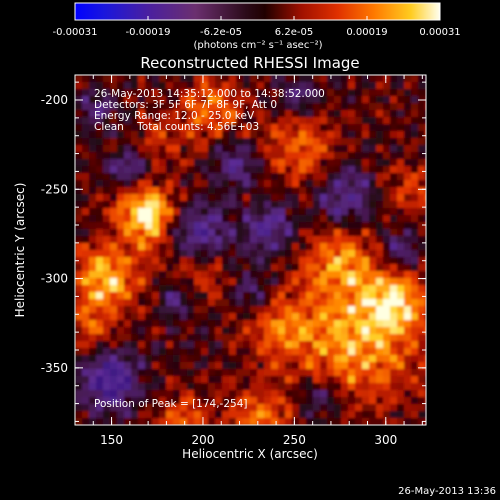 The image size is (500, 500). Describe the element at coordinates (20, 250) in the screenshot. I see `y-axis-label: Heliocentric Y (arcsec)` at that location.